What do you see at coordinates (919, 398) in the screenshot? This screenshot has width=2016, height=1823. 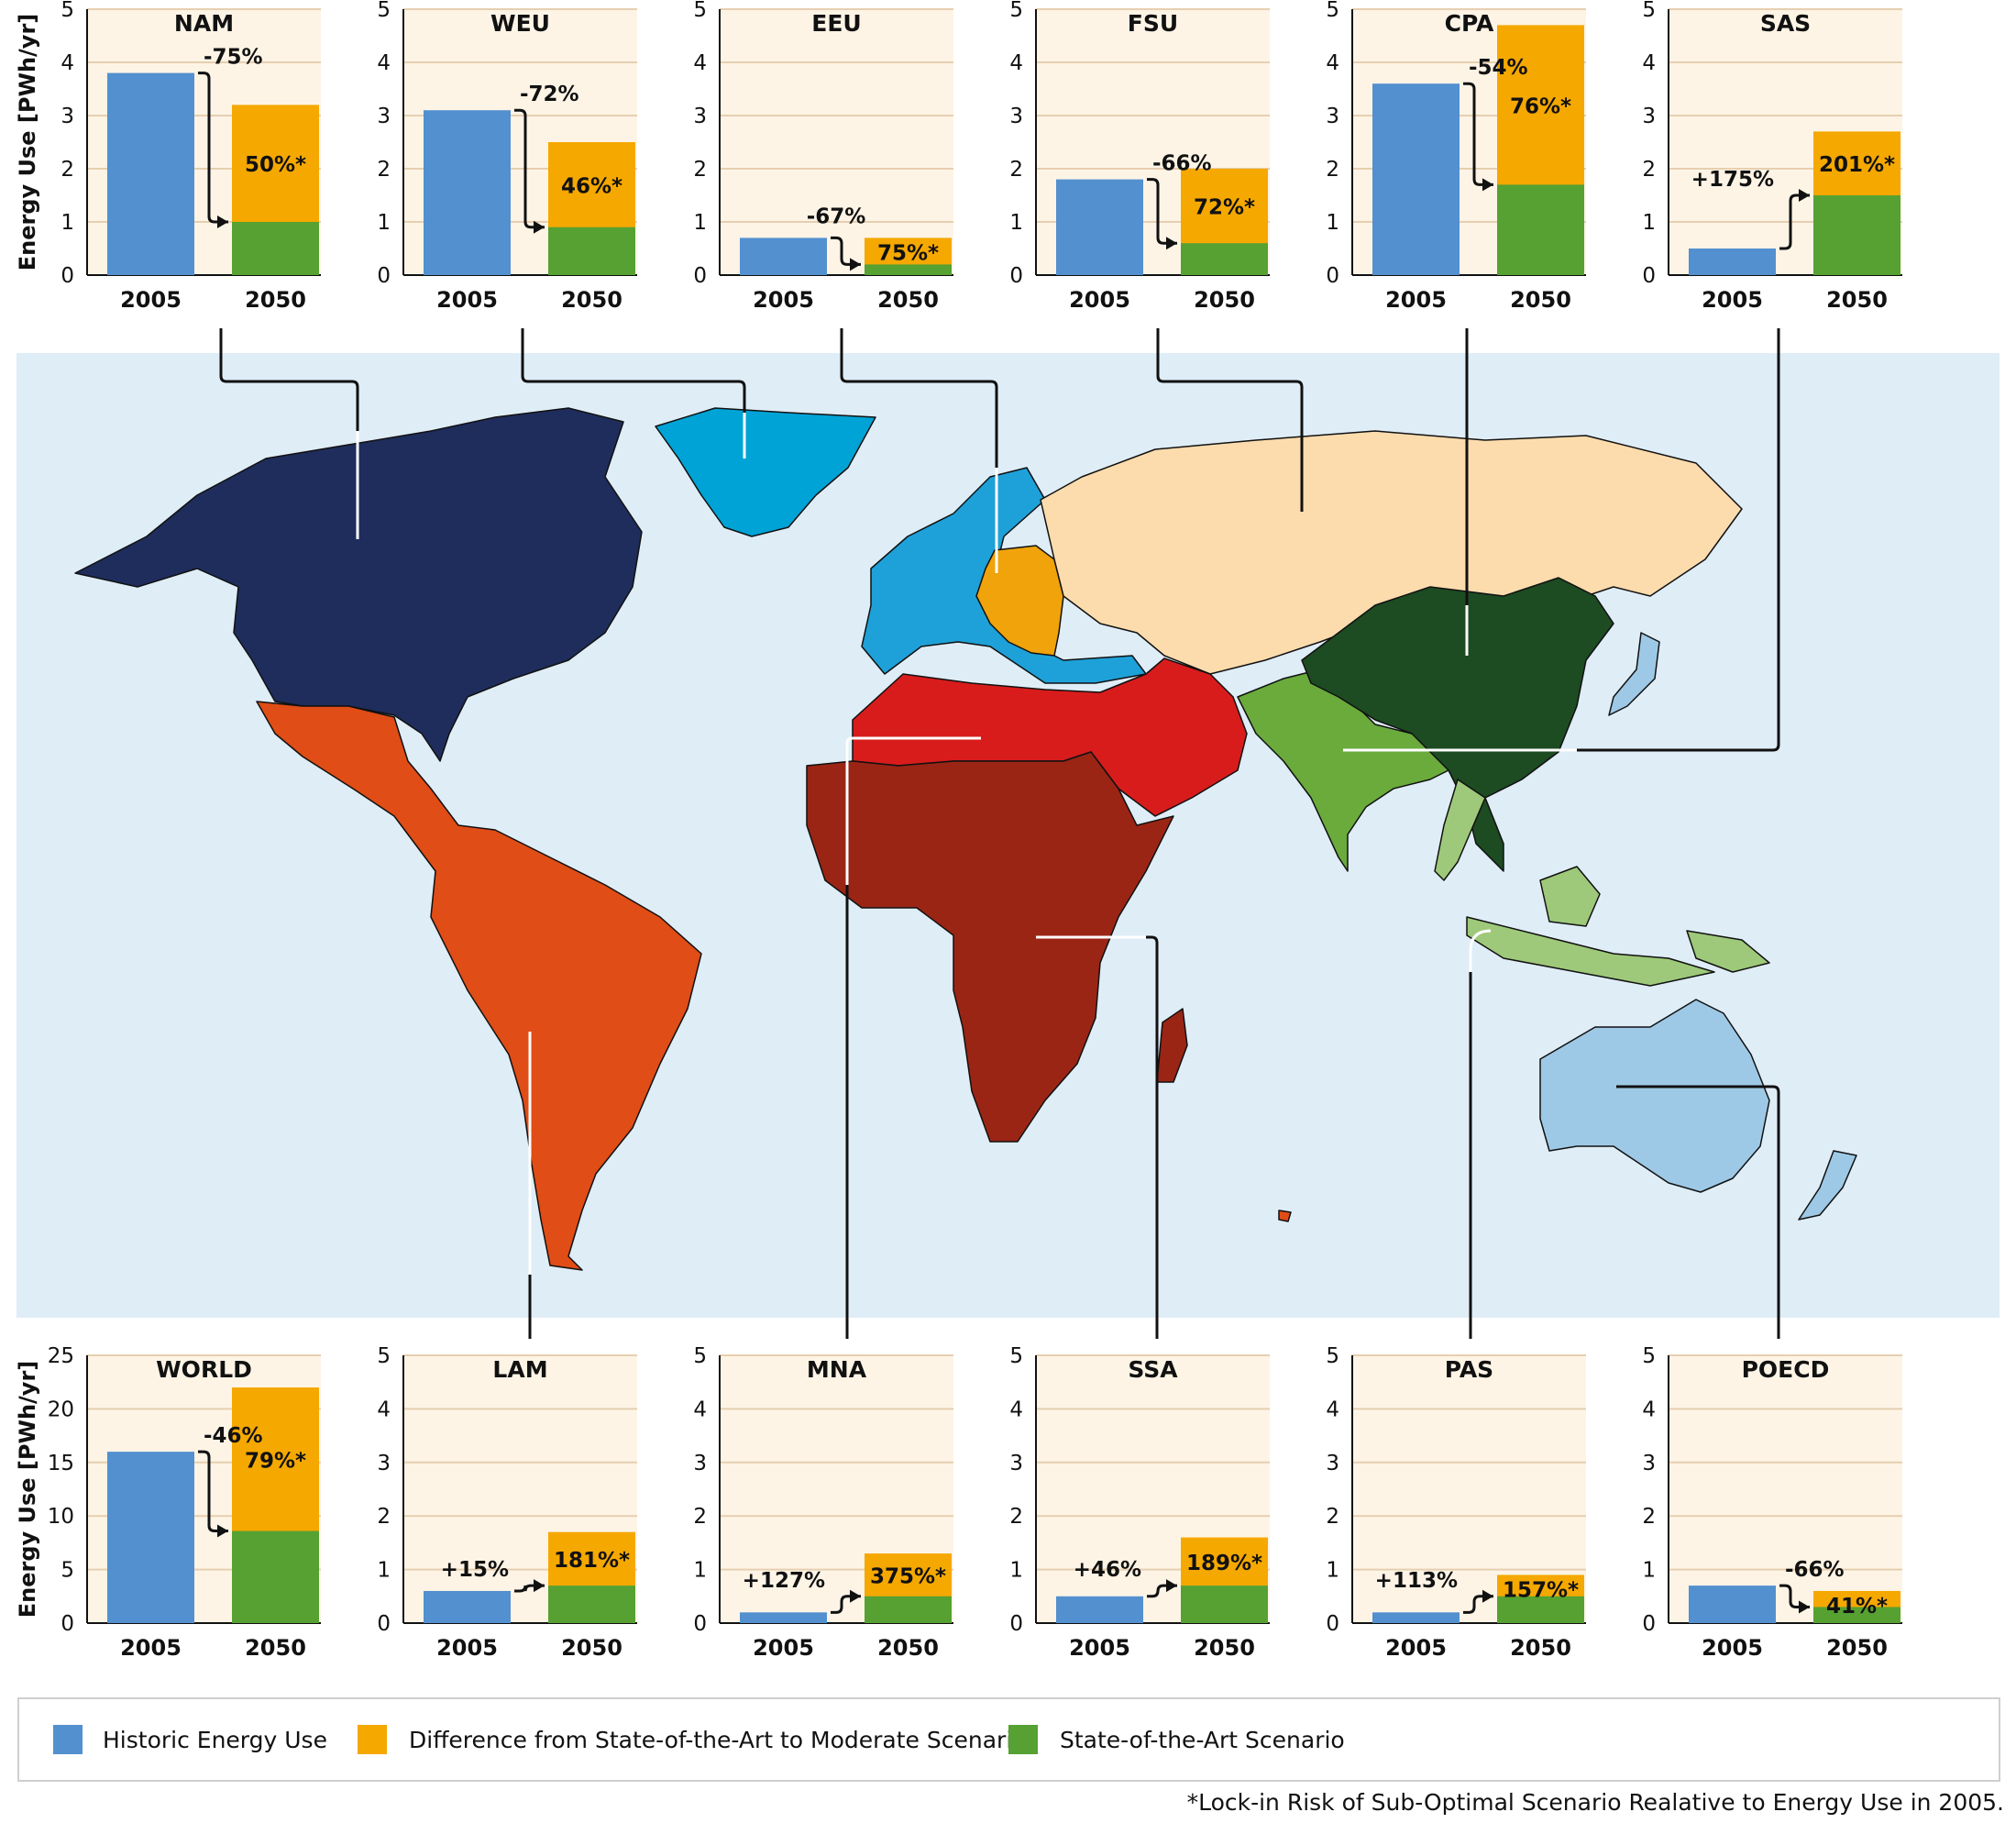 I see `connector-eeu-outside` at bounding box center [919, 398].